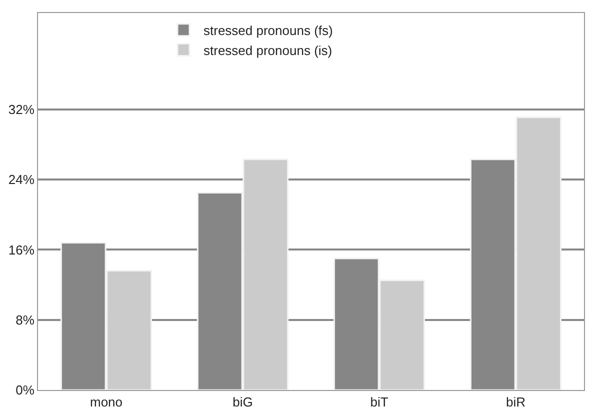  I want to click on x-tick-label: mono, so click(106, 402).